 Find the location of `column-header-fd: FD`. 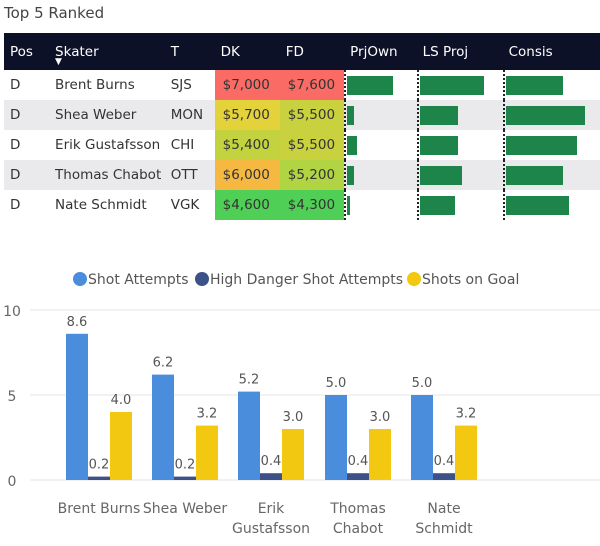

column-header-fd: FD is located at coordinates (312, 51).